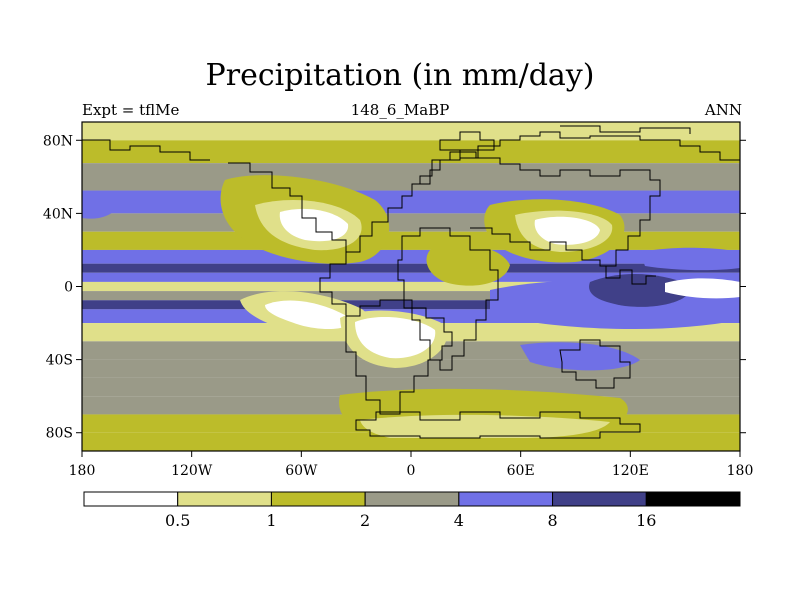 Image resolution: width=800 pixels, height=600 pixels. I want to click on lat-label: 0, so click(68, 288).